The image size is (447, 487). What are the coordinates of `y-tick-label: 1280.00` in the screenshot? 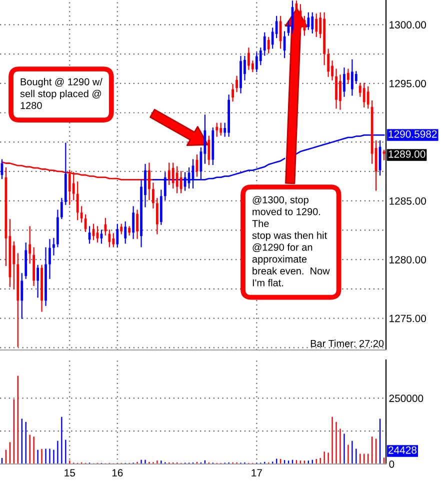 It's located at (408, 260).